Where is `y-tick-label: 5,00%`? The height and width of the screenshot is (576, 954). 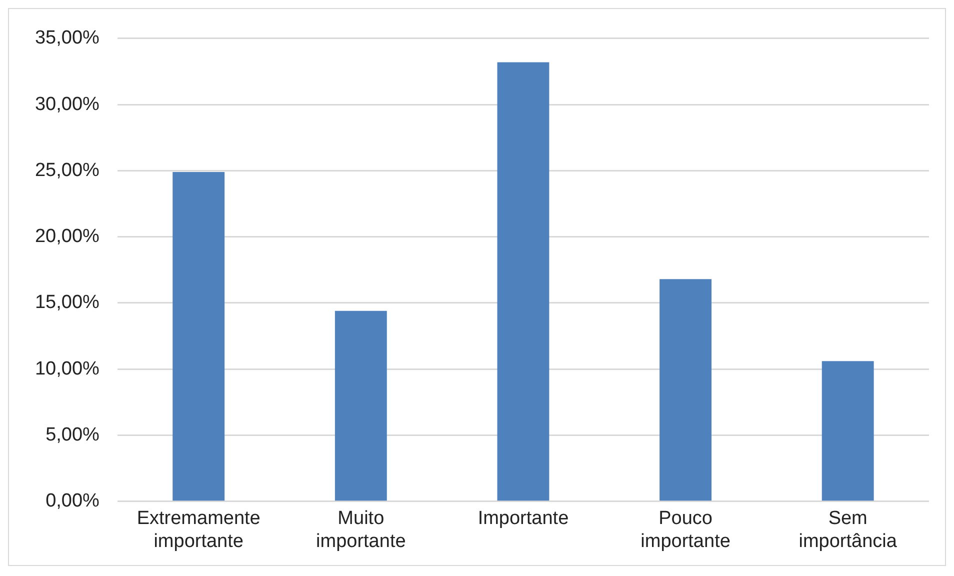 y-tick-label: 5,00% is located at coordinates (73, 435).